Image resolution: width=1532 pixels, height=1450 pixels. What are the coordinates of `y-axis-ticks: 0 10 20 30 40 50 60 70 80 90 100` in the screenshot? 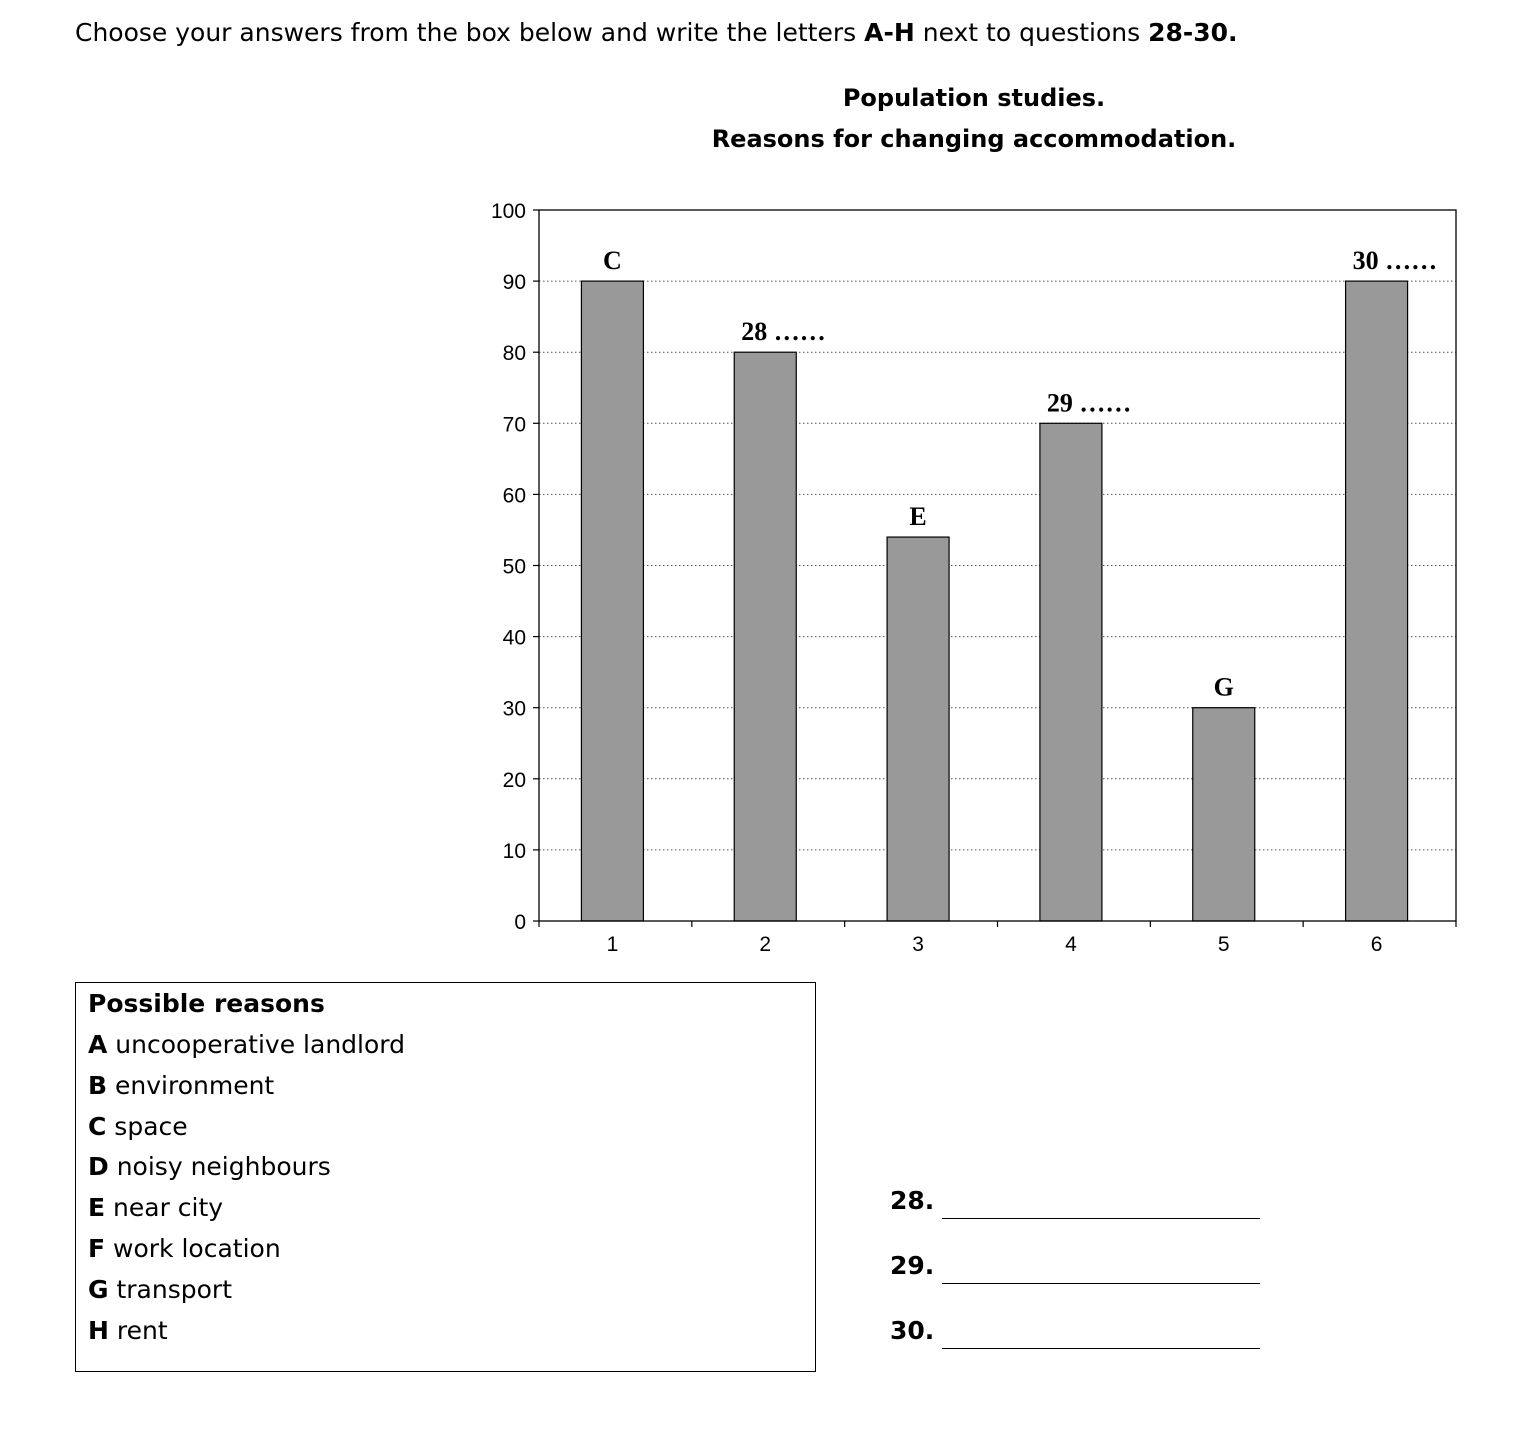 It's located at (515, 567).